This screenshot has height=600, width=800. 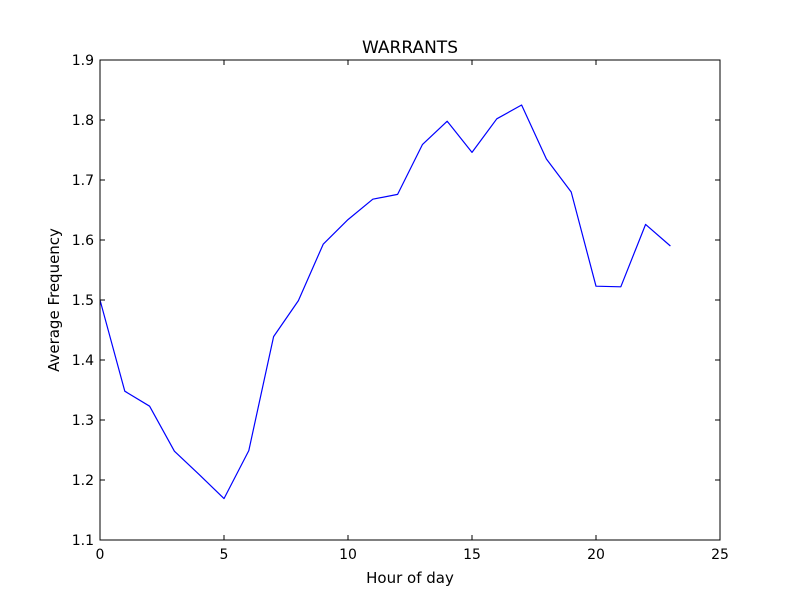 What do you see at coordinates (83, 181) in the screenshot?
I see `y-tick-label: 1.7` at bounding box center [83, 181].